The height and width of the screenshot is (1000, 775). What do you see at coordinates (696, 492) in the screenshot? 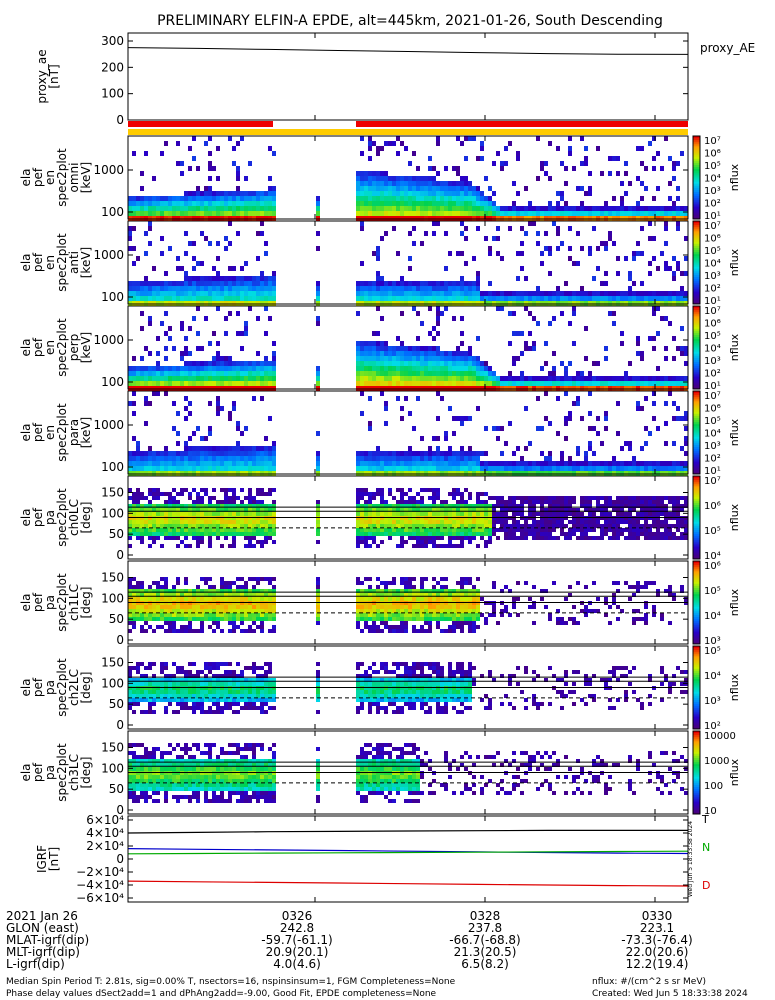
I see `pa-panel-colorbar-step` at bounding box center [696, 492].